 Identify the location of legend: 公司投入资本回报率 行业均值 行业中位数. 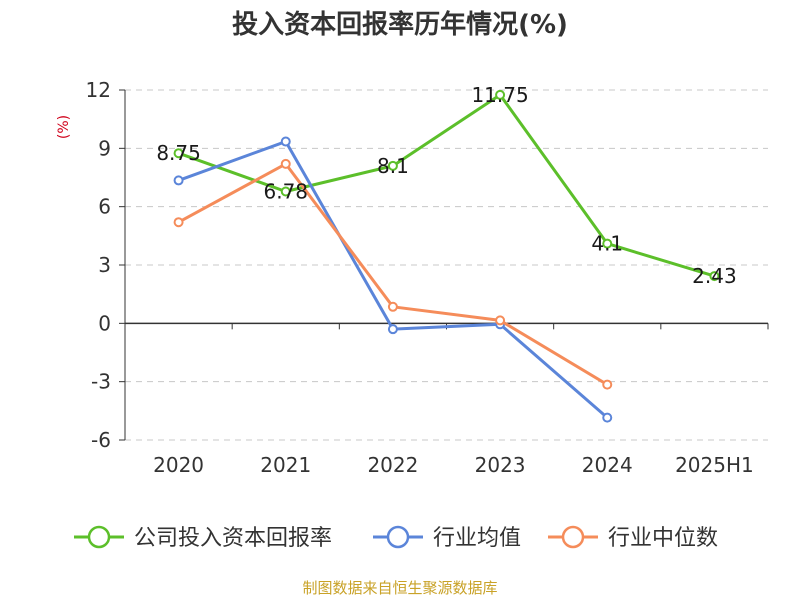
(396, 538).